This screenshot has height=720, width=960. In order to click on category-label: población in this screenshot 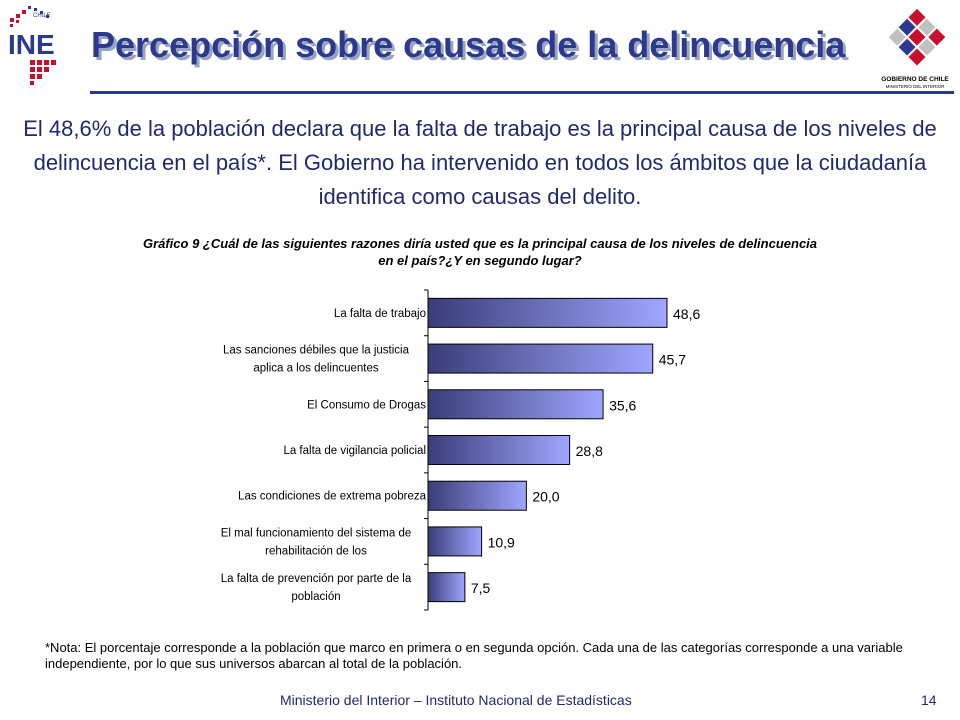, I will do `click(315, 597)`.